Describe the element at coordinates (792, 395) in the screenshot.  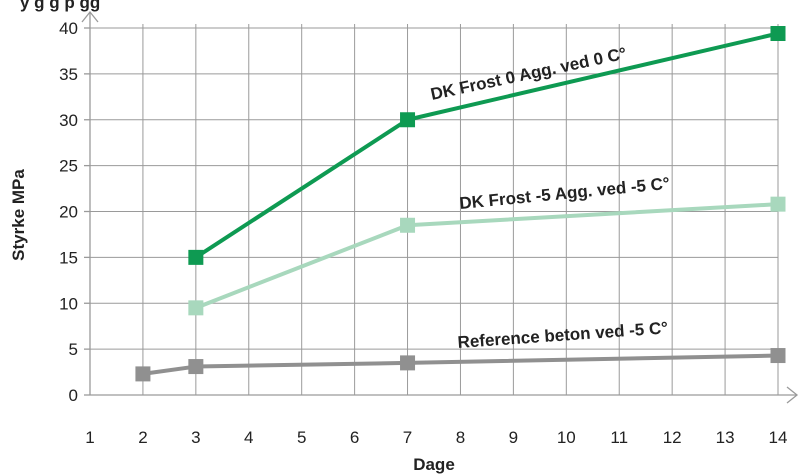
I see `x-axis-arrow` at that location.